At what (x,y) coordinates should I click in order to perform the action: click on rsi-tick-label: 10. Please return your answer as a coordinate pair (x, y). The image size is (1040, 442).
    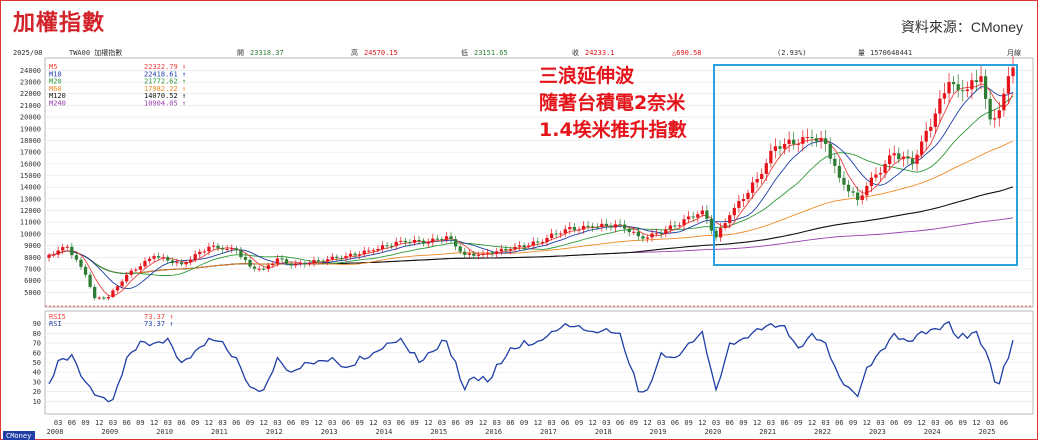
    Looking at the image, I should click on (37, 402).